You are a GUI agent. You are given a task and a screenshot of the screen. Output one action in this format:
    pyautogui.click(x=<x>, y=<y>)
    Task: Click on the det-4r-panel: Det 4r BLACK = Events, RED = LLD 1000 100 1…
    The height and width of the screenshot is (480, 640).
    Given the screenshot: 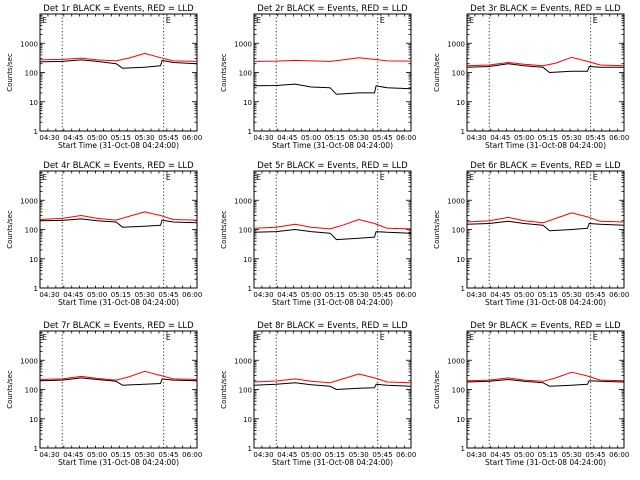 What is the action you would take?
    pyautogui.click(x=104, y=234)
    